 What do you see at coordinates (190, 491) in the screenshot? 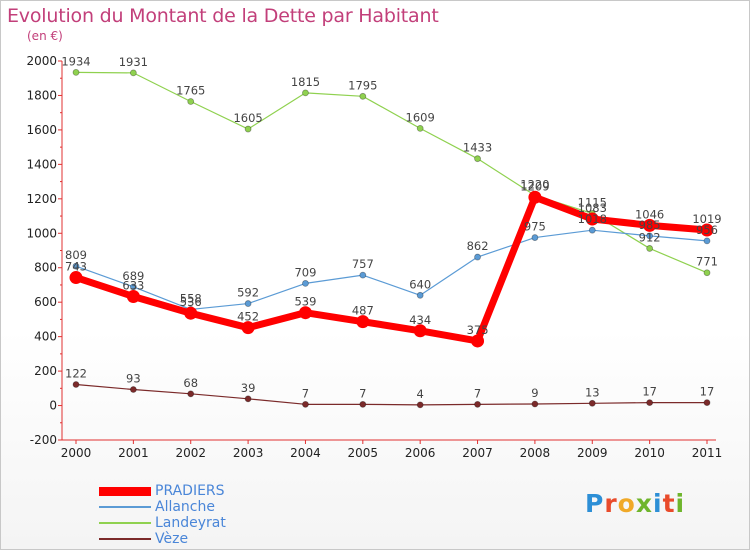
I see `legend-label: PRADIERS` at bounding box center [190, 491].